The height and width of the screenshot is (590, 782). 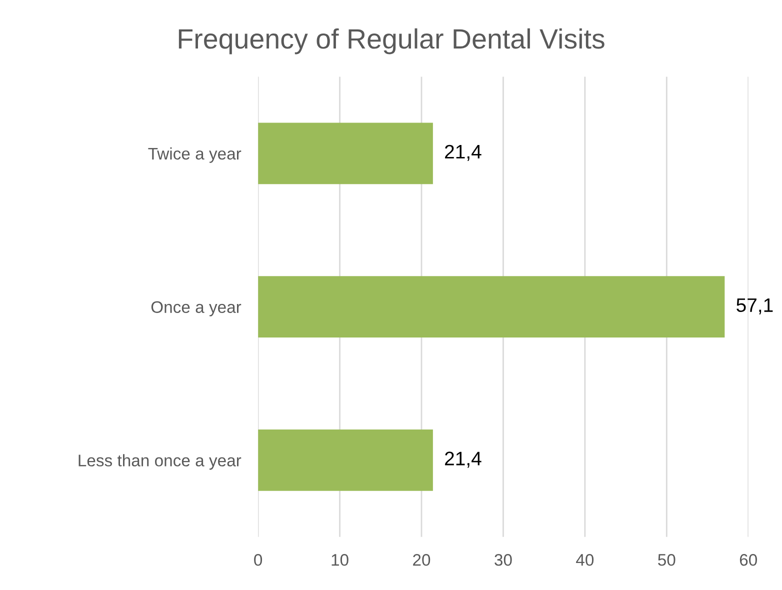 What do you see at coordinates (258, 560) in the screenshot?
I see `x-tick-label: 0` at bounding box center [258, 560].